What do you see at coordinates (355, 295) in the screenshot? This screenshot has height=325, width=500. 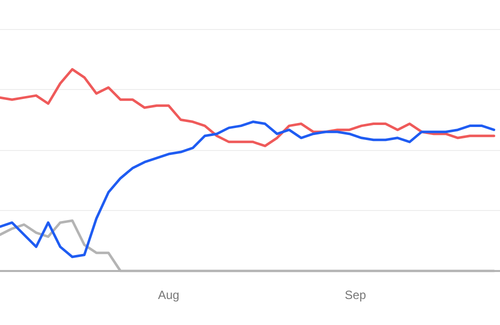 I see `x-tick-label: Sep` at bounding box center [355, 295].